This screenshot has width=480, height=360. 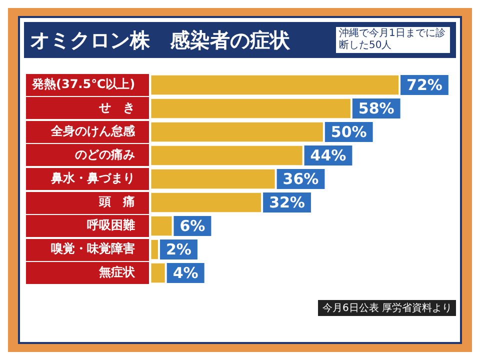 What do you see at coordinates (328, 155) in the screenshot?
I see `data-label: 44%` at bounding box center [328, 155].